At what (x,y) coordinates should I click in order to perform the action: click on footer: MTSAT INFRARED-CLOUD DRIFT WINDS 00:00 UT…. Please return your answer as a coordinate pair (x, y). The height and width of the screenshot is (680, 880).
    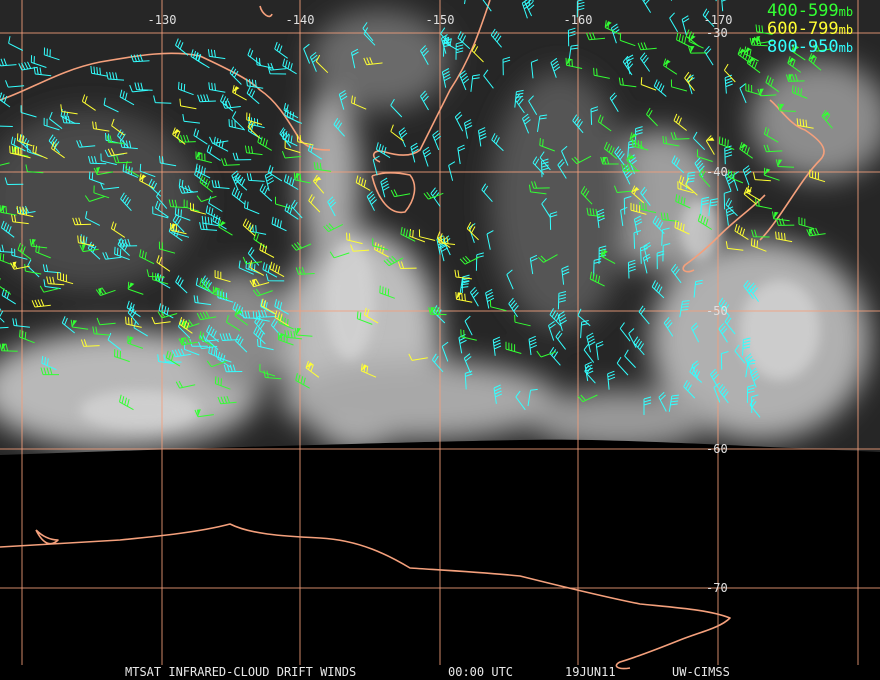
    Looking at the image, I should click on (427, 672).